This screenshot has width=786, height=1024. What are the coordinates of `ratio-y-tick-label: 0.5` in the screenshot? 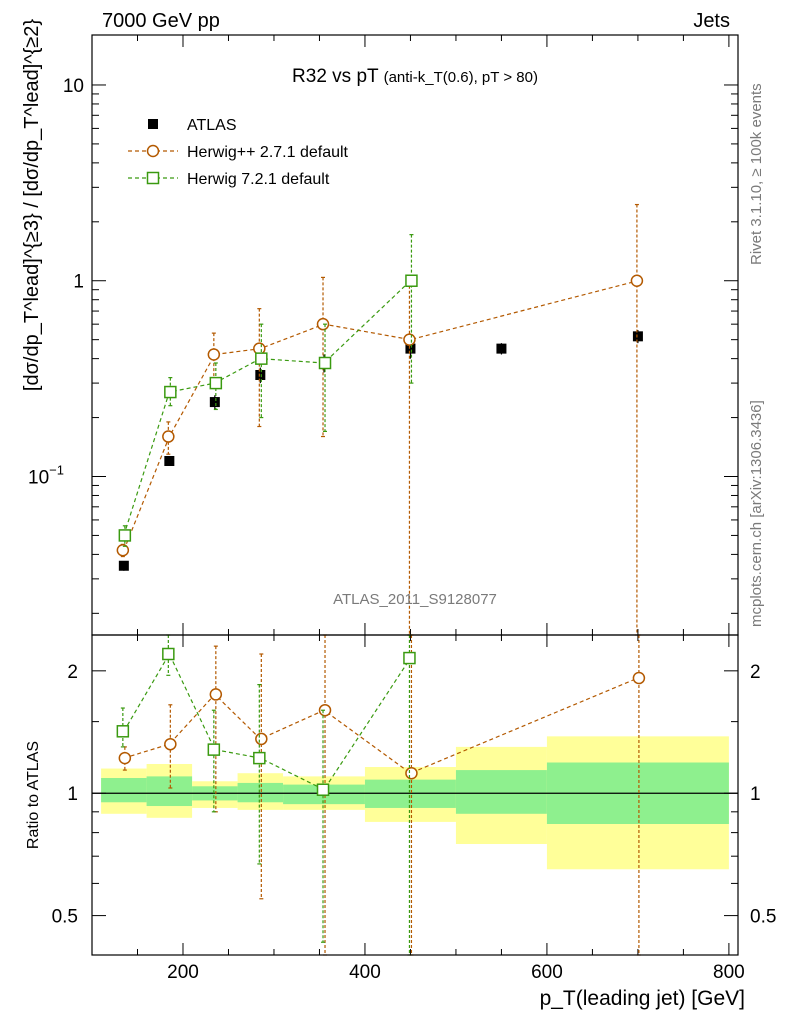 It's located at (65, 917).